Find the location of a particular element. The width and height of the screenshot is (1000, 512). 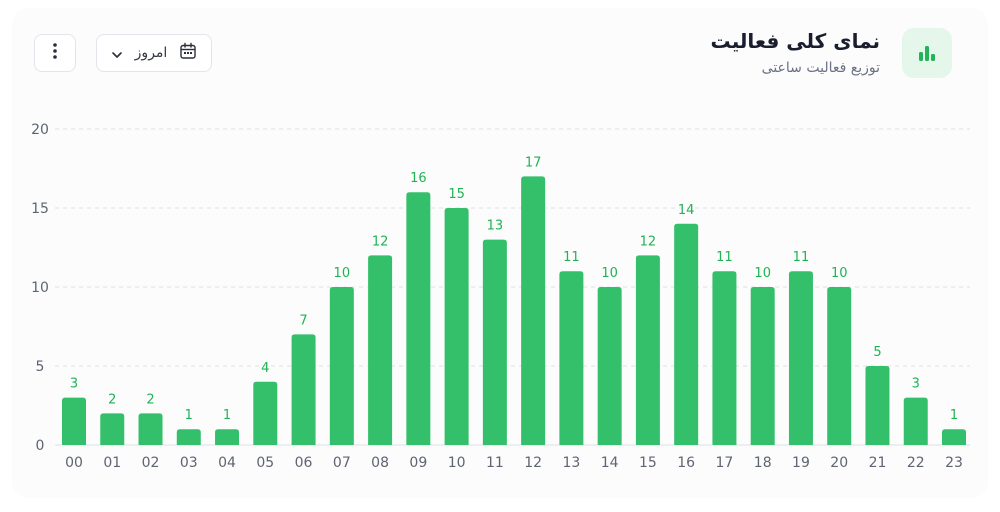

x-tick-label-09: 09 is located at coordinates (418, 463).